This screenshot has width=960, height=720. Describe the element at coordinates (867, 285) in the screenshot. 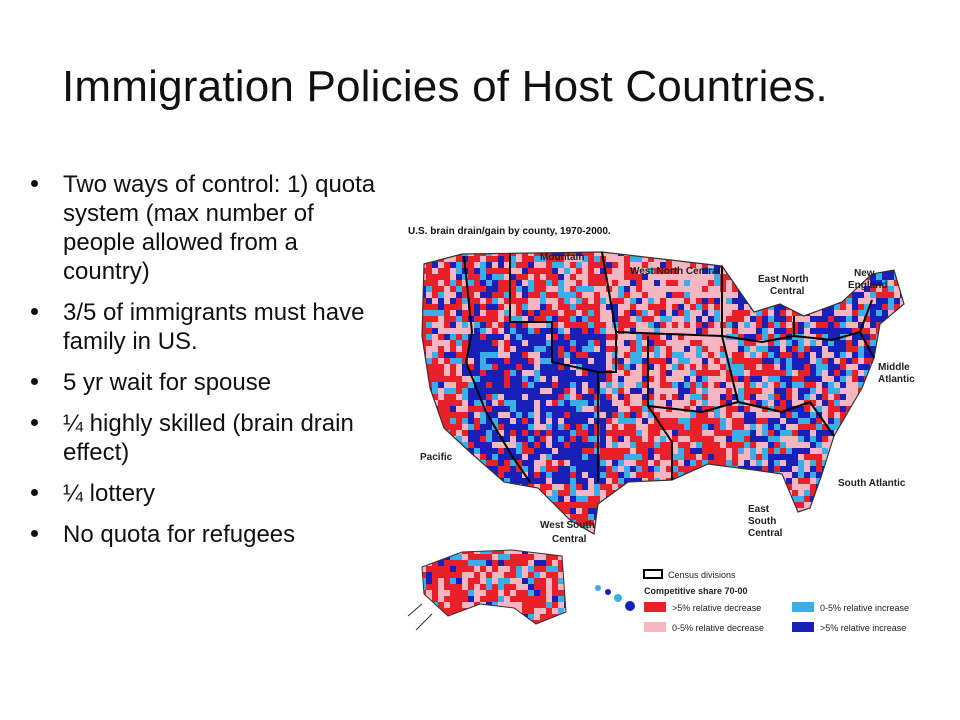

I see `region-label-new-england-2: England` at that location.